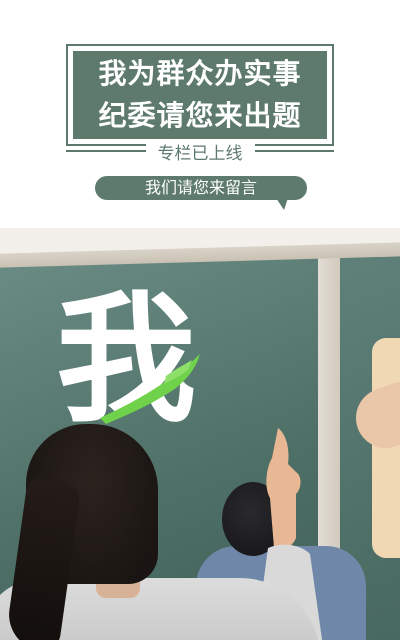 This screenshot has height=640, width=400. I want to click on title-panel: 我为群众办实事 纪委请您来出题, so click(200, 95).